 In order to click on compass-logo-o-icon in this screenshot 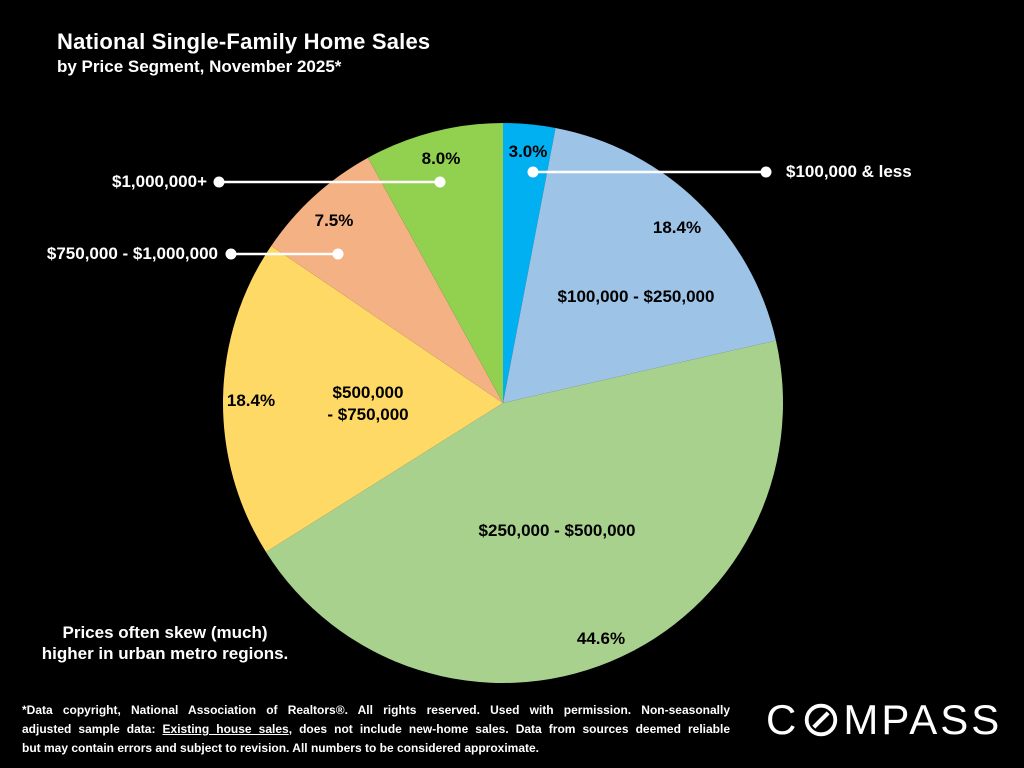, I will do `click(821, 720)`.